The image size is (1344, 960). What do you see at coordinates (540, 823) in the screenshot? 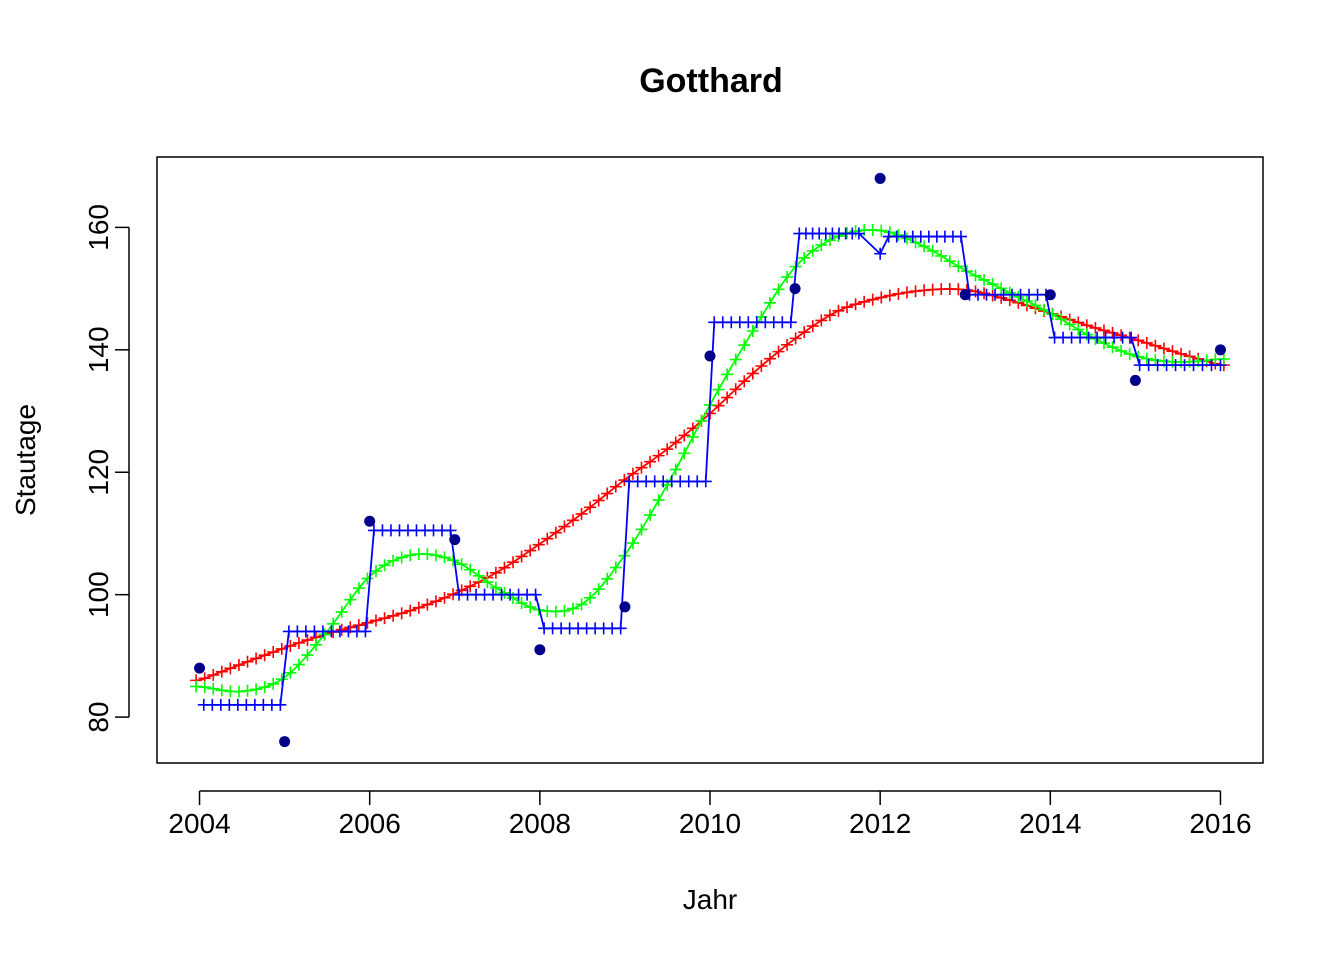
I see `x-tick-label: 2008` at bounding box center [540, 823].